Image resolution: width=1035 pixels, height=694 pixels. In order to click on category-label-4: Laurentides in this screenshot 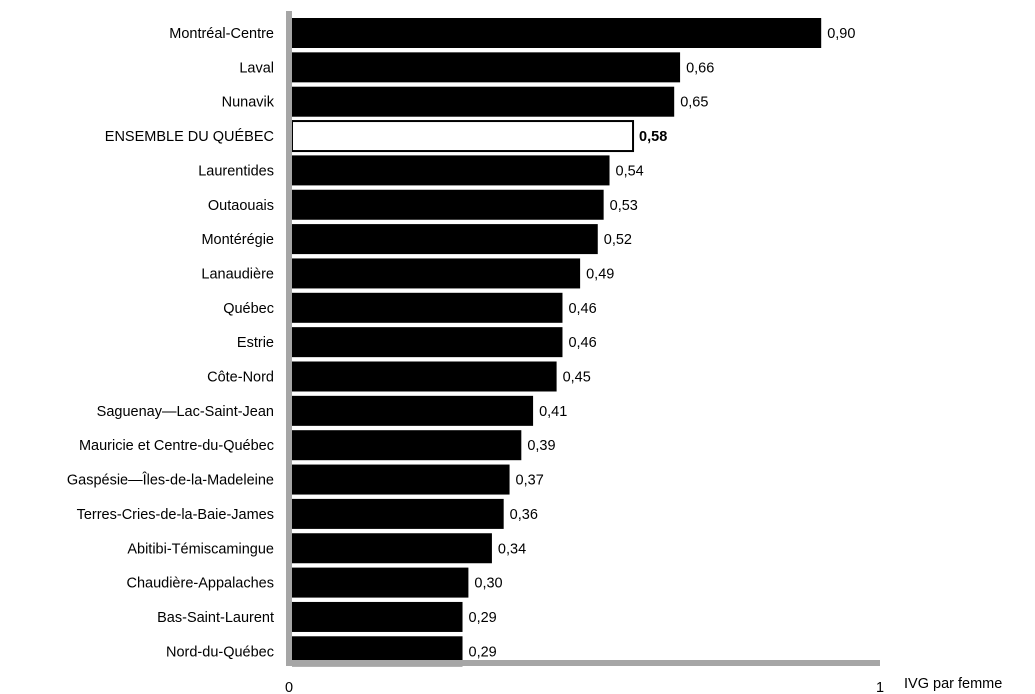, I will do `click(236, 171)`.